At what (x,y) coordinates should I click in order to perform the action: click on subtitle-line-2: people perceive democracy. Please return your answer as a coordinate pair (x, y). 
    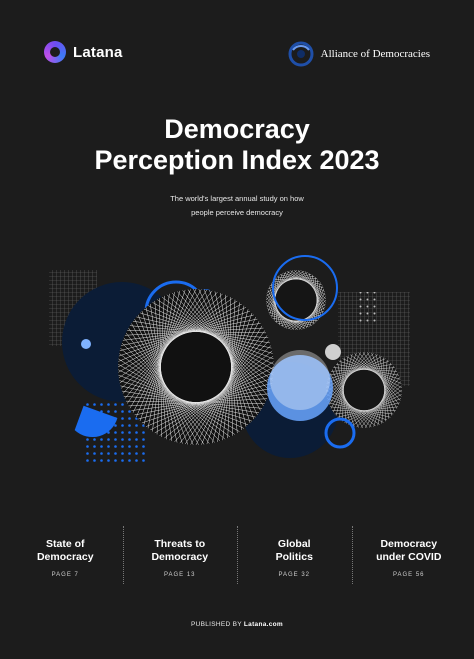
    Looking at the image, I should click on (237, 212).